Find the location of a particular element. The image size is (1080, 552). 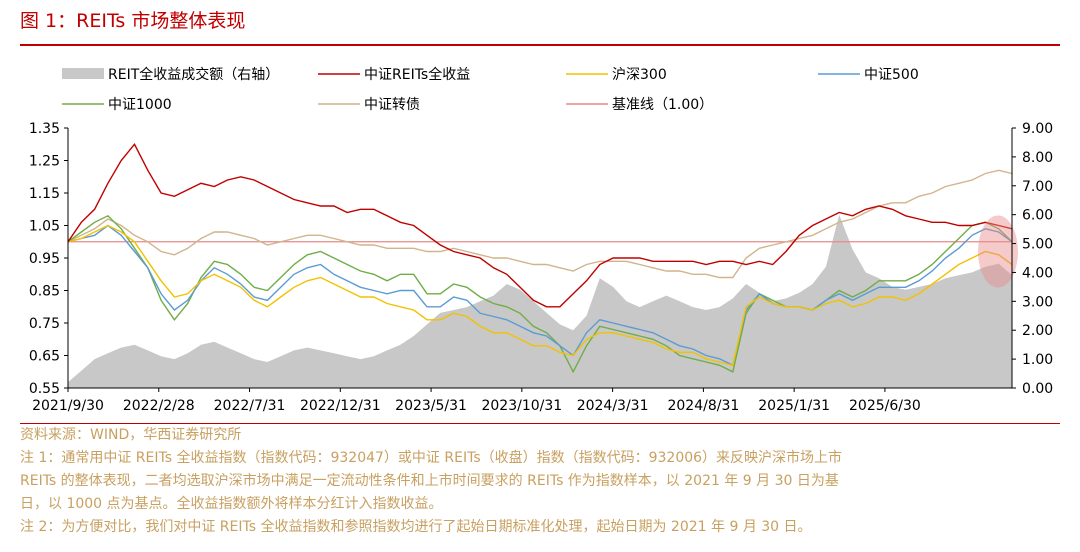

right-tick-label: 0.00 is located at coordinates (1037, 389).